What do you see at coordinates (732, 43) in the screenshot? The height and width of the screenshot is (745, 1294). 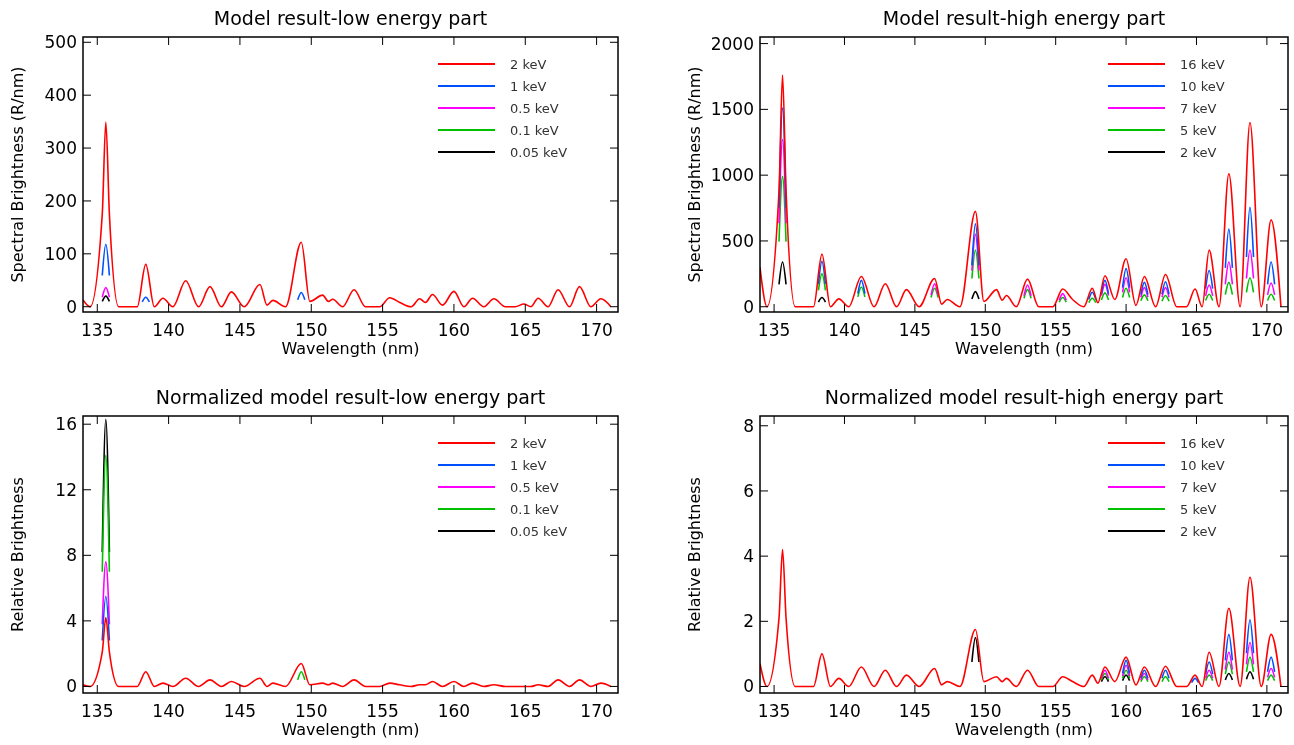 I see `y-tick-label: 2000` at bounding box center [732, 43].